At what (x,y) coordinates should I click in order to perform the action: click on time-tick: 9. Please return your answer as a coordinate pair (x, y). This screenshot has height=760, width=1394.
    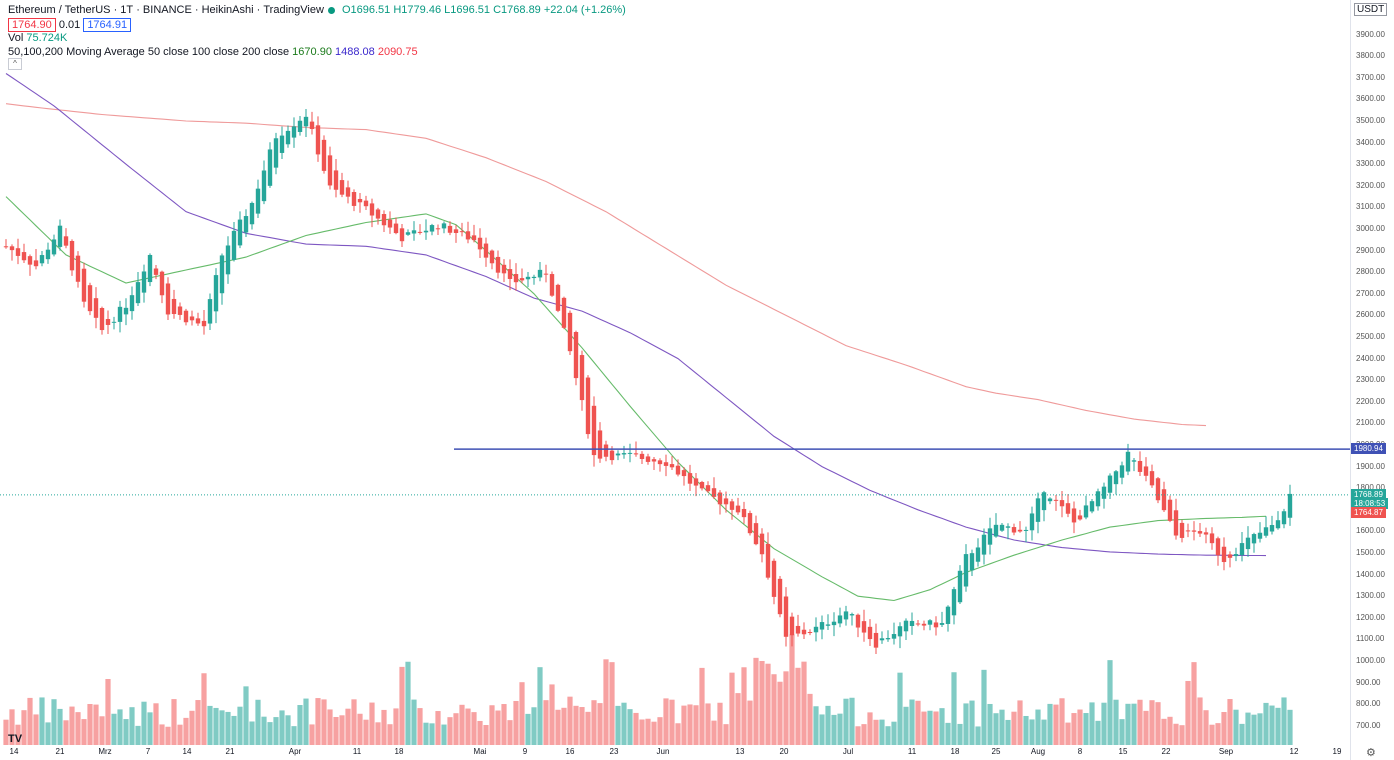
    Looking at the image, I should click on (525, 751).